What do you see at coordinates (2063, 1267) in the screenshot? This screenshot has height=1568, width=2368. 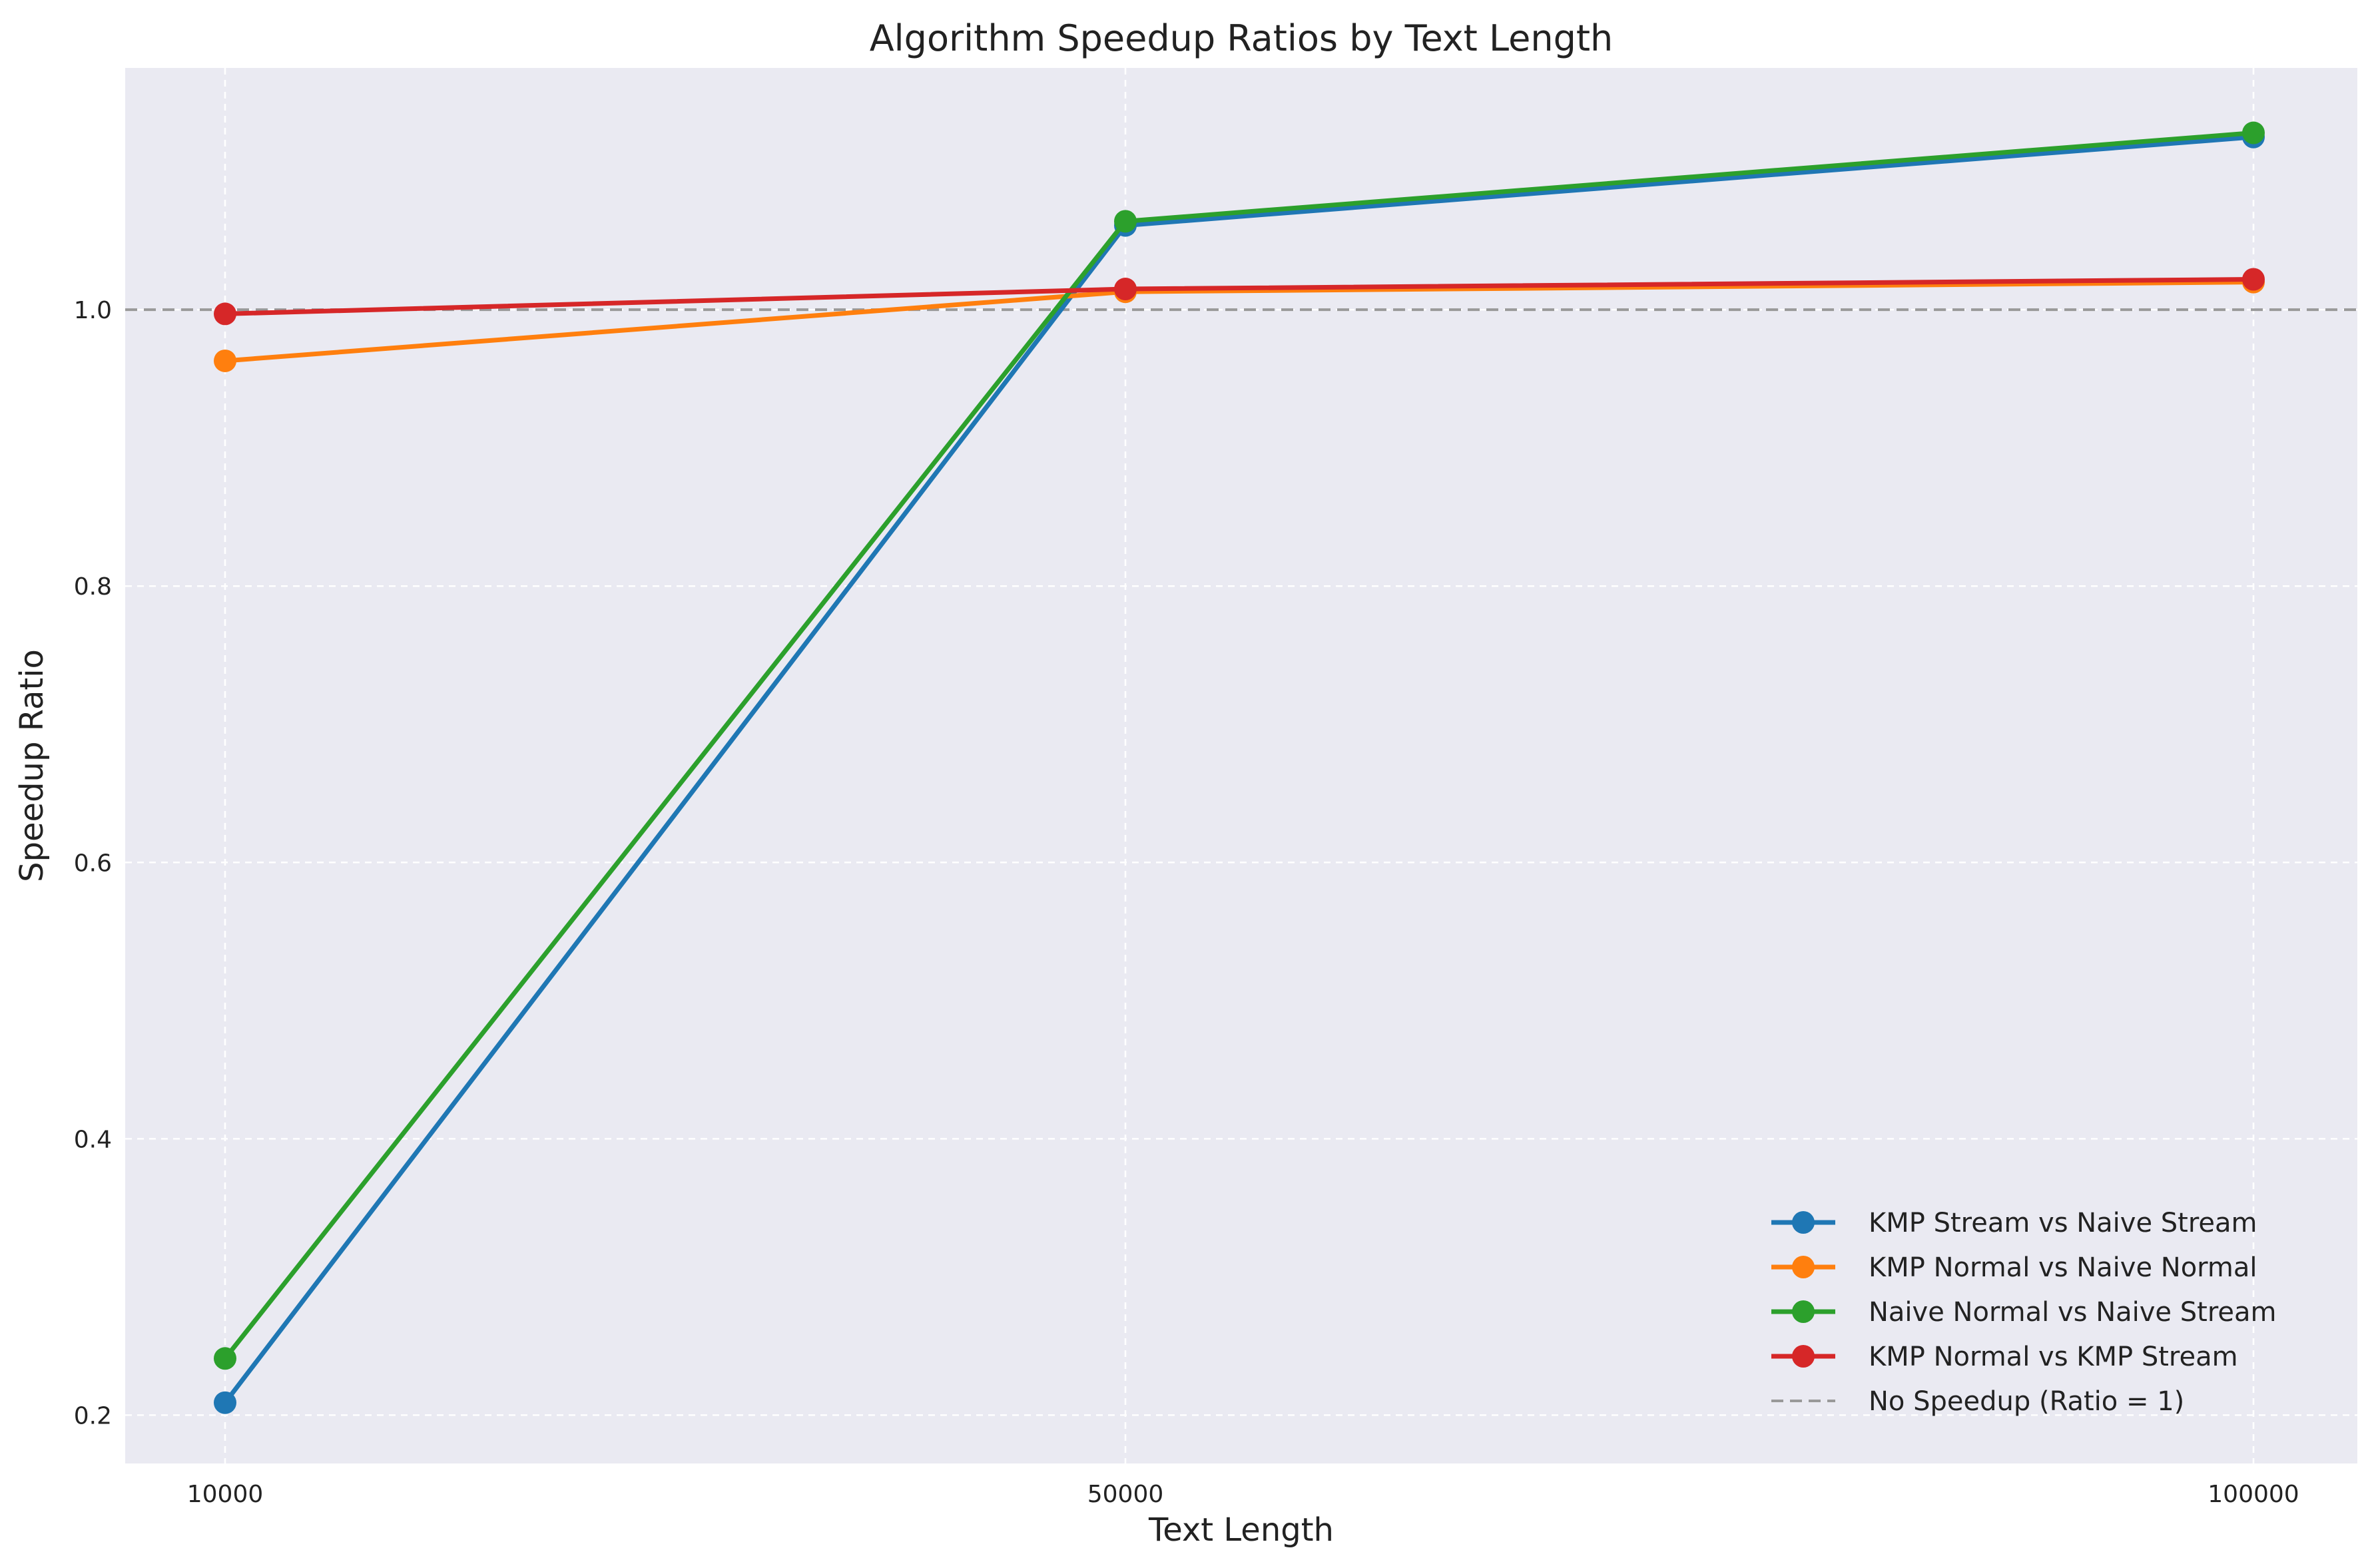 I see `legend-label: KMP Normal vs Naive Normal` at bounding box center [2063, 1267].